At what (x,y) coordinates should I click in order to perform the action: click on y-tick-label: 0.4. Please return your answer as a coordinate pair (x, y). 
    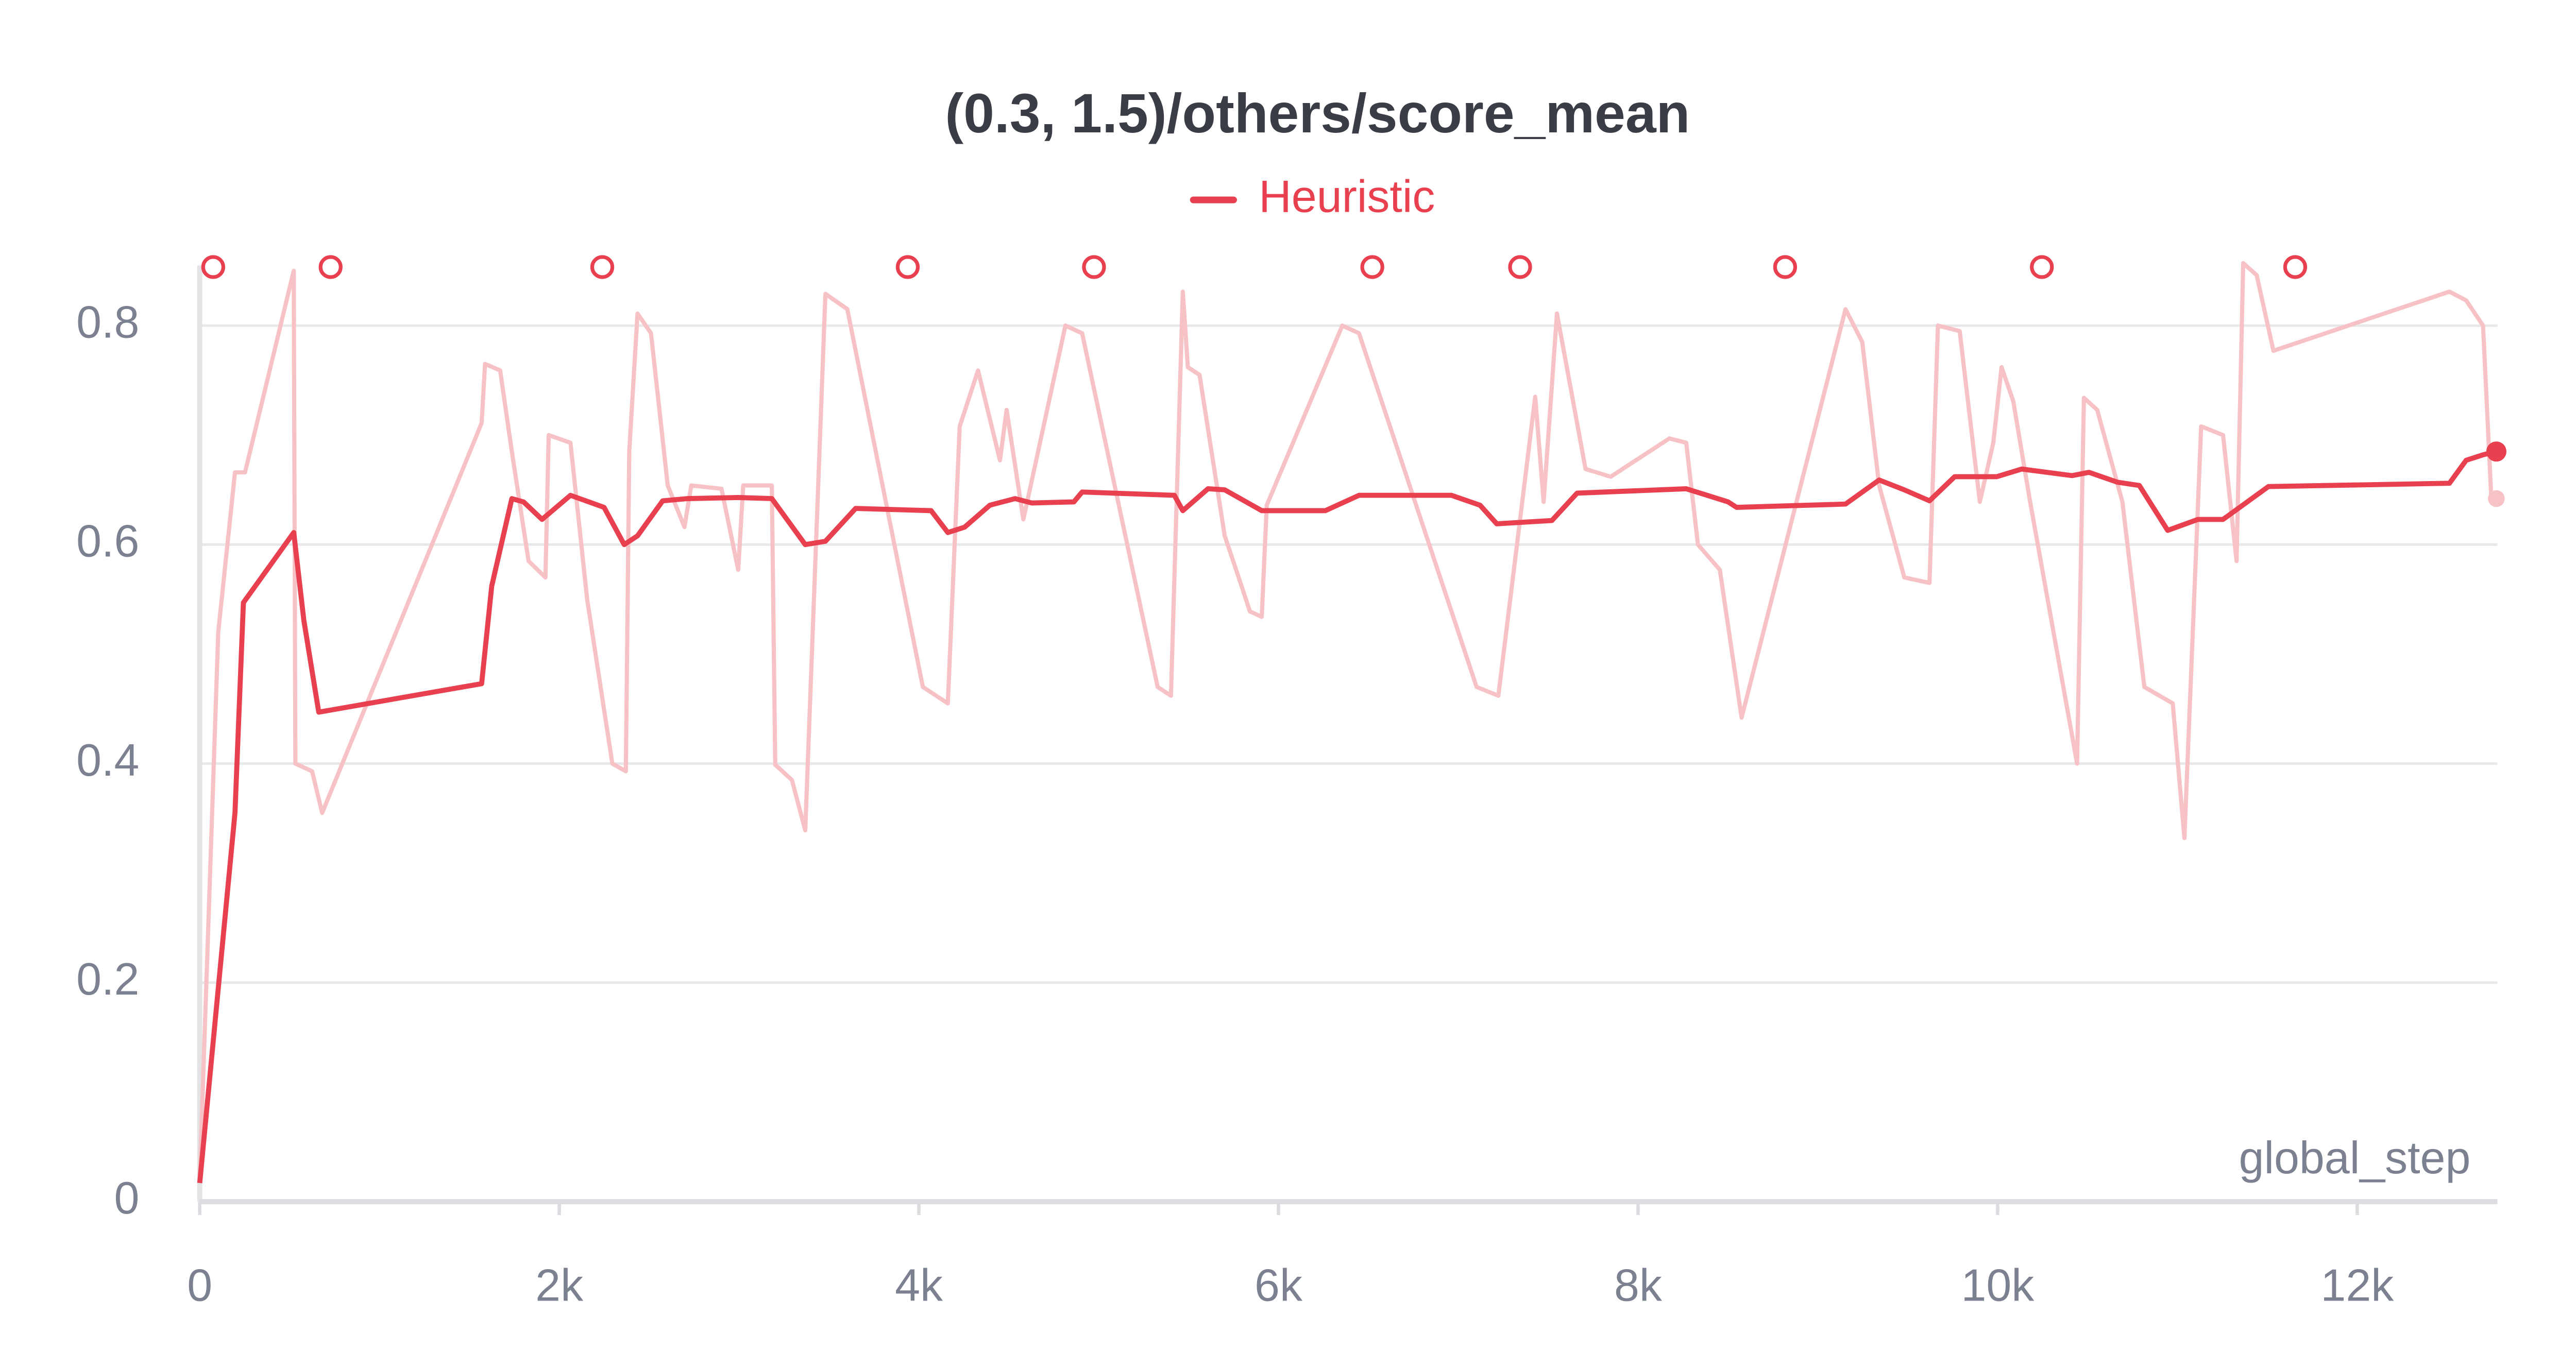
    Looking at the image, I should click on (108, 759).